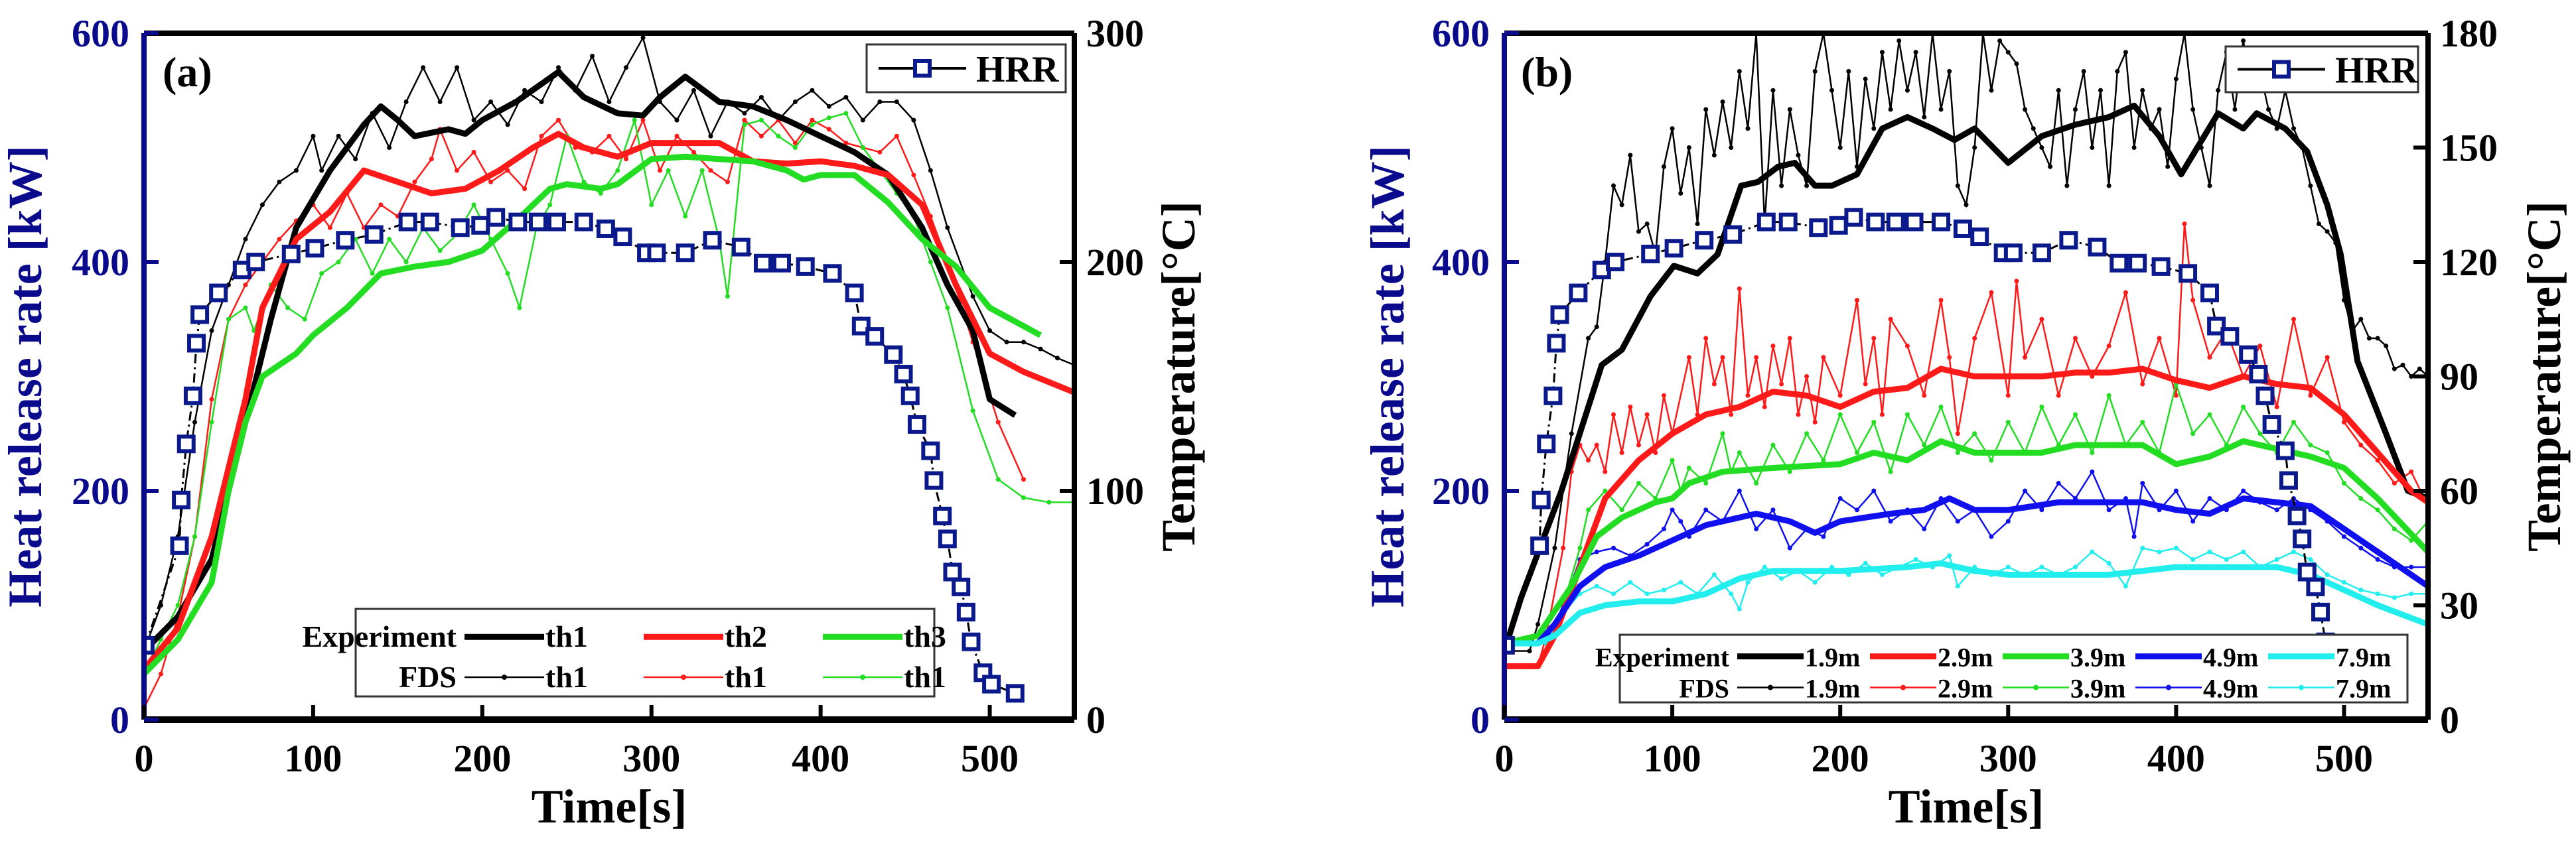 The height and width of the screenshot is (847, 2576). Describe the element at coordinates (1704, 689) in the screenshot. I see `legend-row-label-fds: FDS` at that location.